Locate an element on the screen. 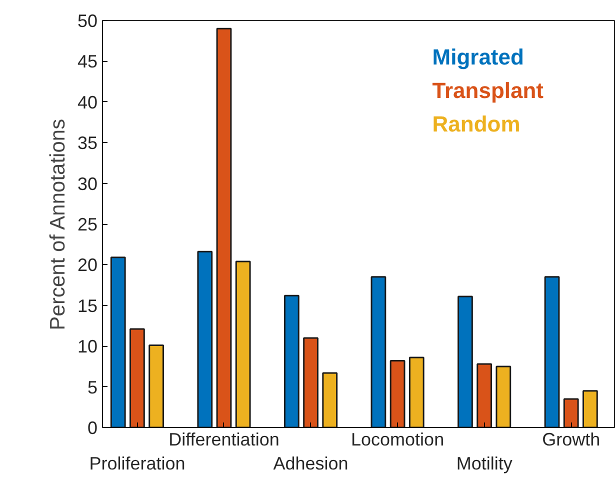 This screenshot has width=616, height=478. y-tick-label: 35 is located at coordinates (87, 143).